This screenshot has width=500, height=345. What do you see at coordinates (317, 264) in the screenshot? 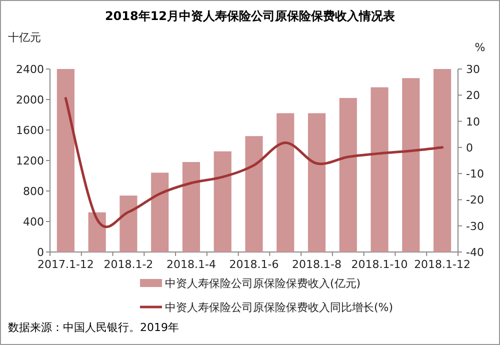
I see `x-tick-label: 2018.1-8` at bounding box center [317, 264].